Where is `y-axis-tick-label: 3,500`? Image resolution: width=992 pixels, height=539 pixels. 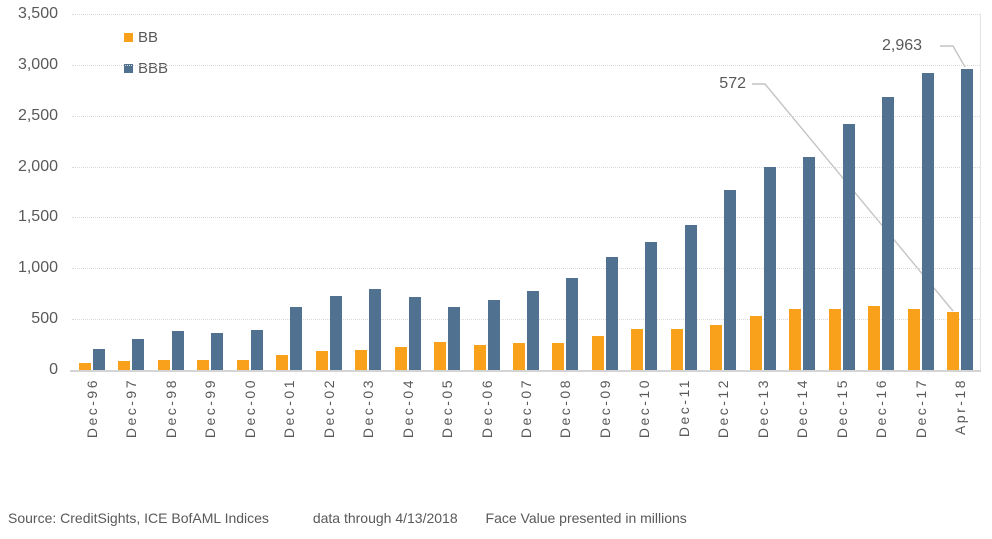 y-axis-tick-label: 3,500 is located at coordinates (37, 13).